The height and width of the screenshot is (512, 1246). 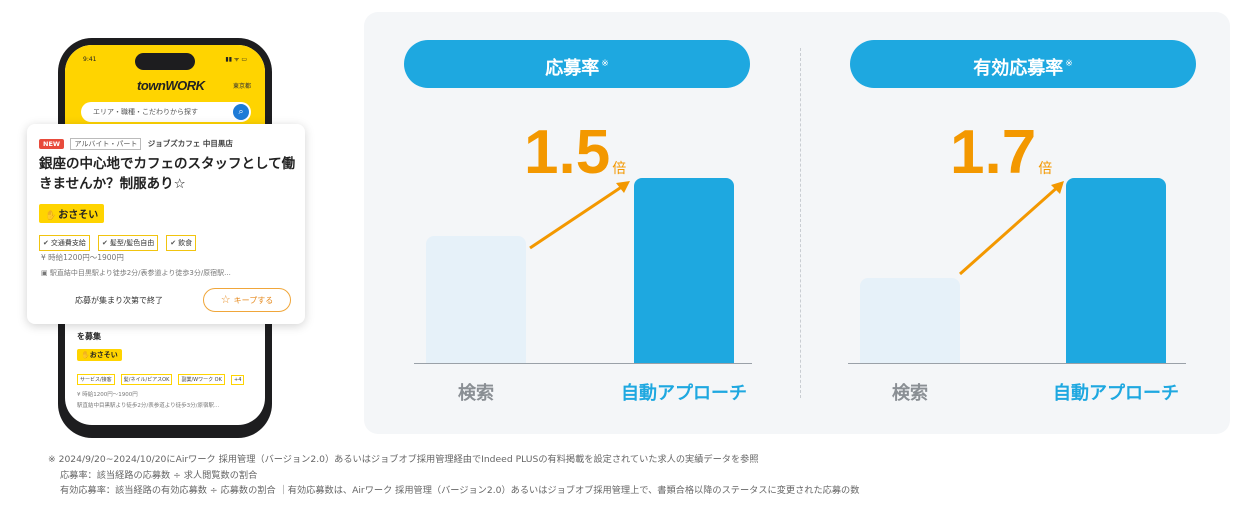 I want to click on deadline-text: 応募が集まり次第で終了, so click(x=119, y=300).